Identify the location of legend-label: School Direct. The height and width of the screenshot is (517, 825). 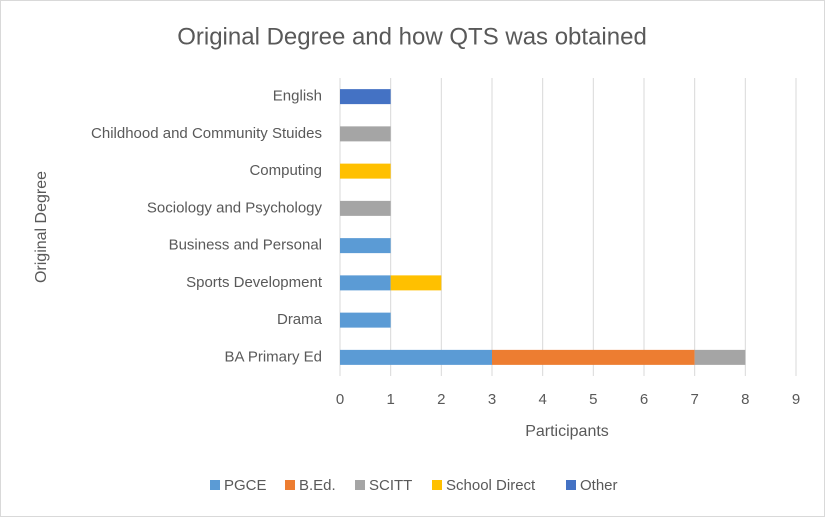
(491, 485).